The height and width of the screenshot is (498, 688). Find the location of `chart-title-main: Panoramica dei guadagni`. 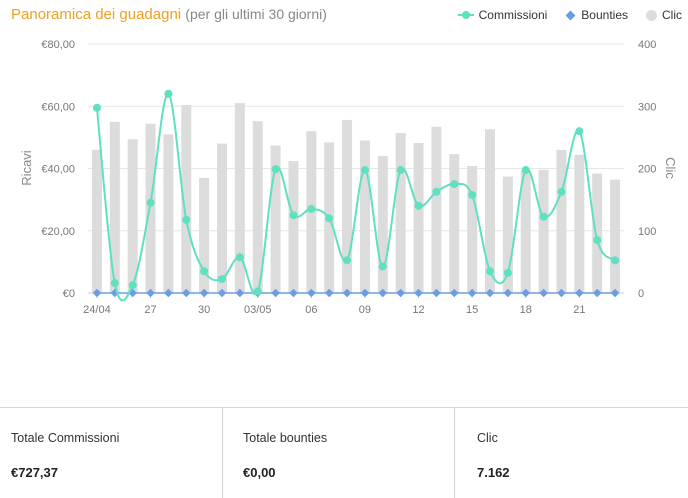

chart-title-main: Panoramica dei guadagni is located at coordinates (96, 14).